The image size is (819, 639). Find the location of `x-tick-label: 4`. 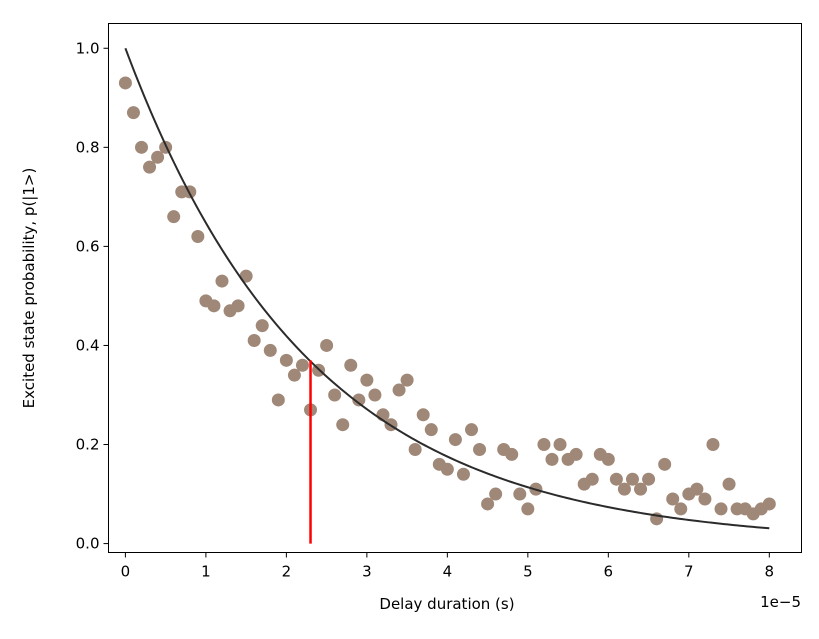

x-tick-label: 4 is located at coordinates (448, 572).